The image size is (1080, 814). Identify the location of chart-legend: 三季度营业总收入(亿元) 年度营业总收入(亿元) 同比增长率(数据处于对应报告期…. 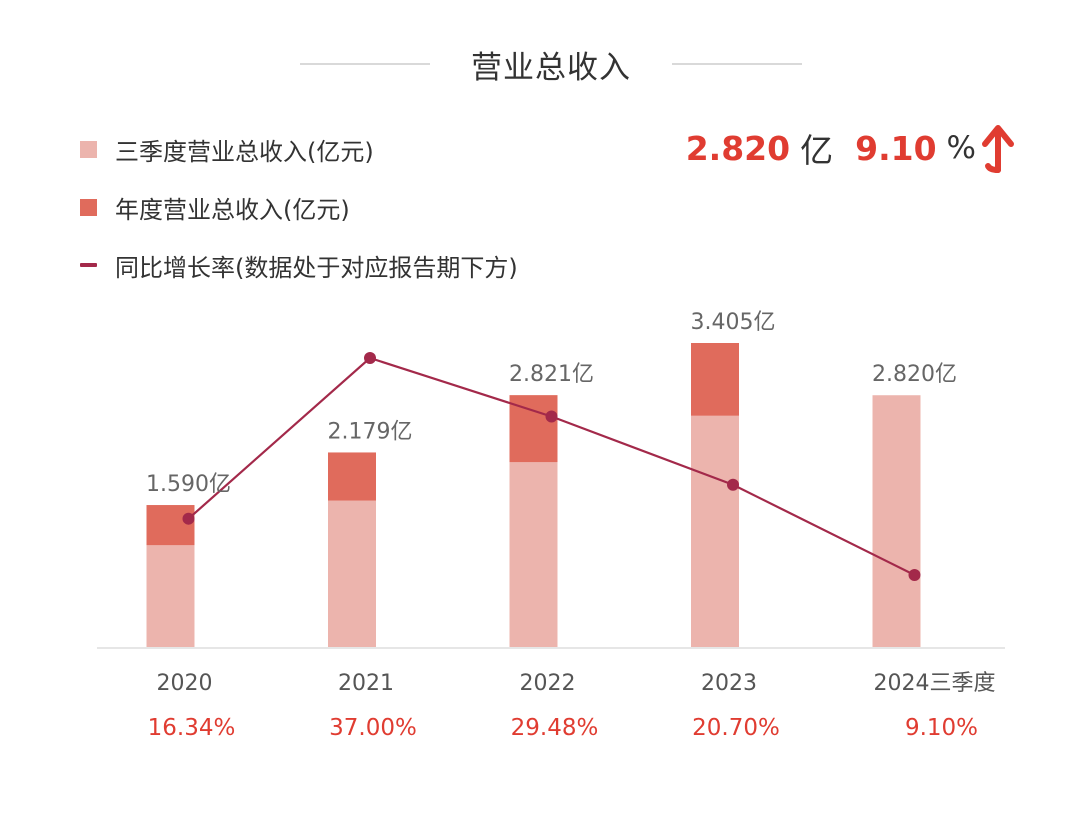
(299, 207).